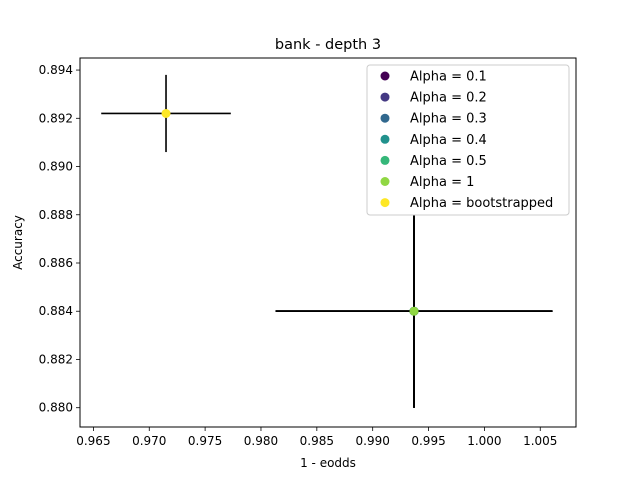 The height and width of the screenshot is (480, 640). I want to click on x-tick-label: 0.980, so click(261, 441).